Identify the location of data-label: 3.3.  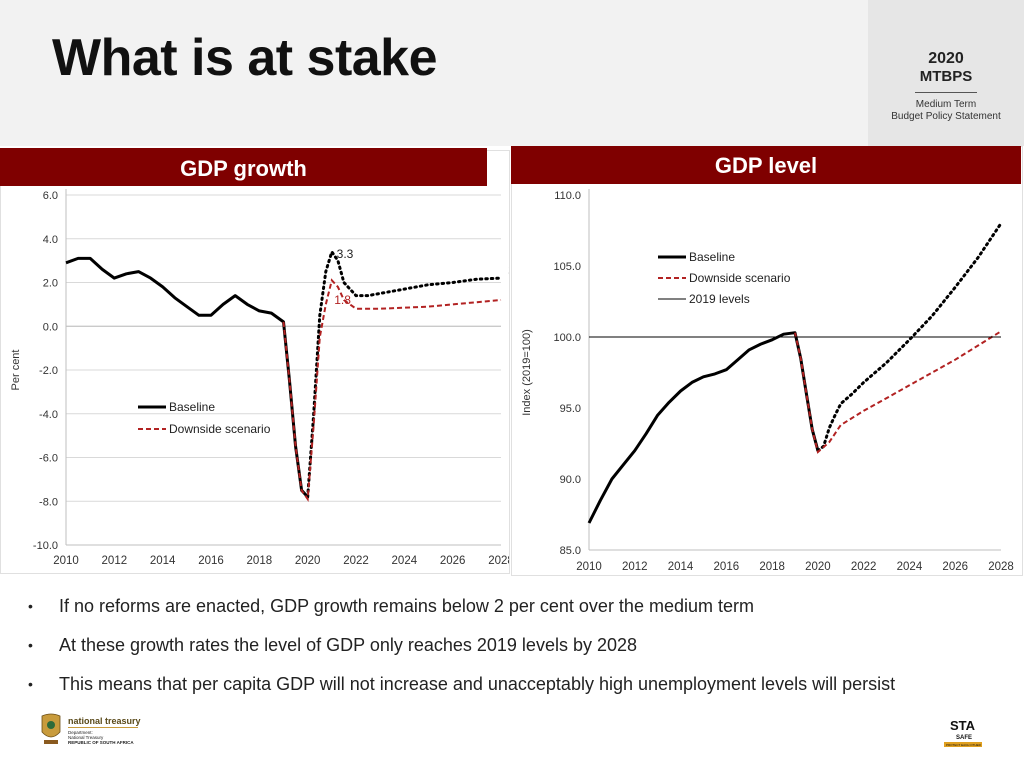
(345, 254).